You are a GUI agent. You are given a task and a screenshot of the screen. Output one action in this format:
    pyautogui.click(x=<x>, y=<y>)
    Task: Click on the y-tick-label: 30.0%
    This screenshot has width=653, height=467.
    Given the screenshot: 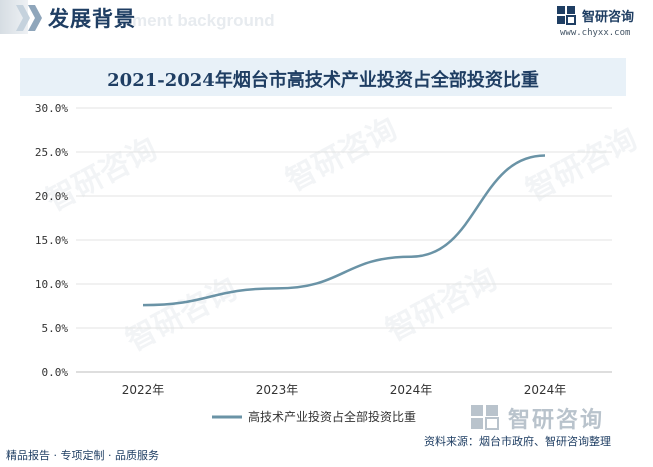 What is the action you would take?
    pyautogui.click(x=51, y=108)
    